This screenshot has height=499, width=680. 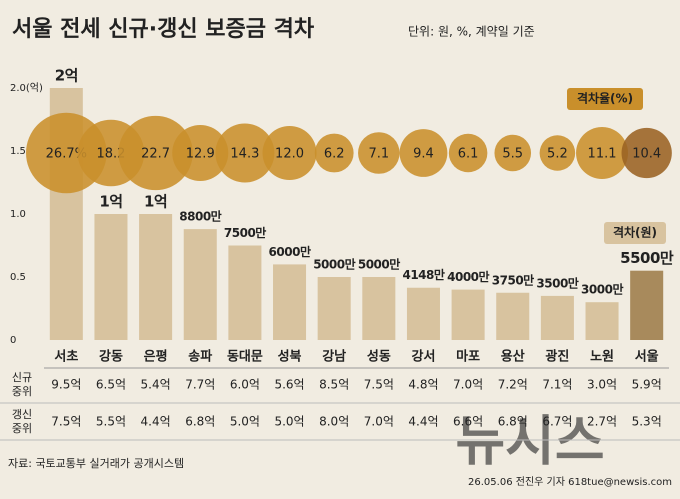 What do you see at coordinates (557, 422) in the screenshot?
I see `table-cell: 6.7억` at bounding box center [557, 422].